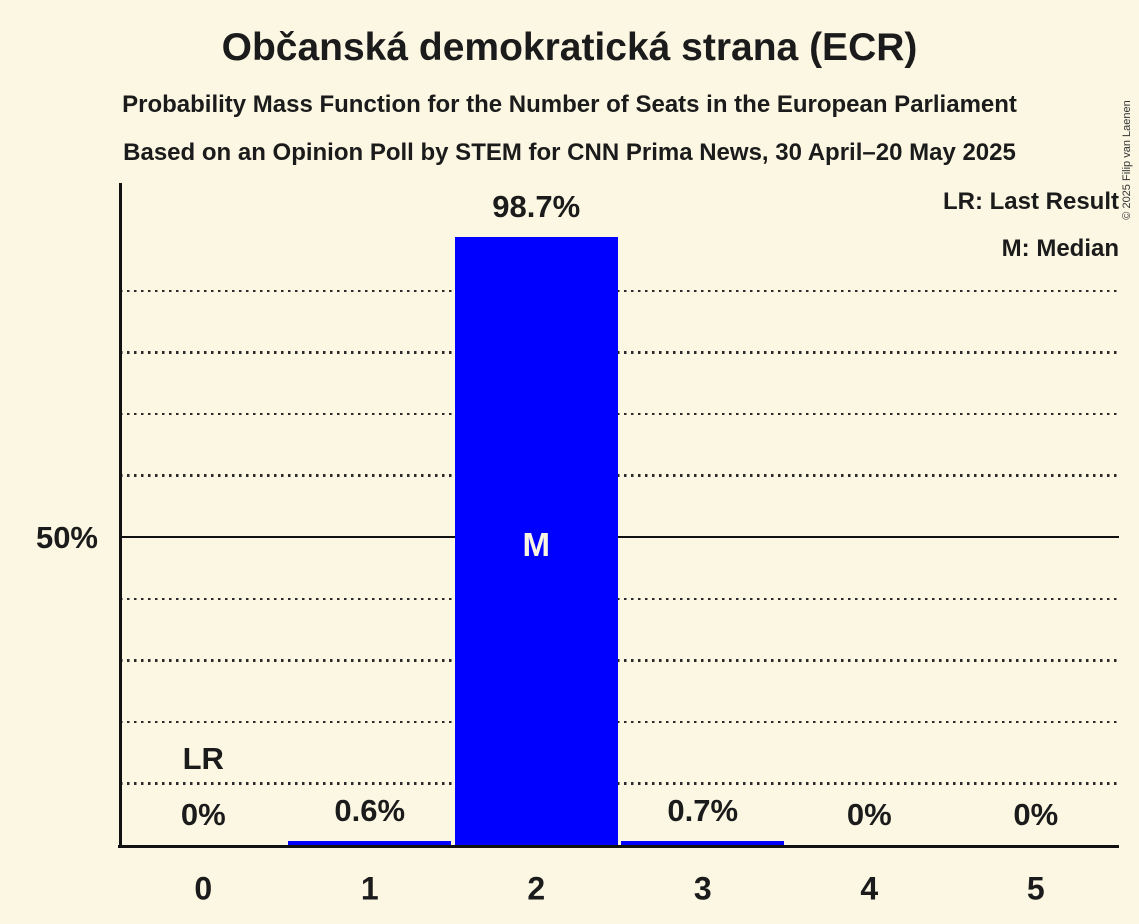 This screenshot has width=1139, height=924. I want to click on median-marker: M, so click(536, 545).